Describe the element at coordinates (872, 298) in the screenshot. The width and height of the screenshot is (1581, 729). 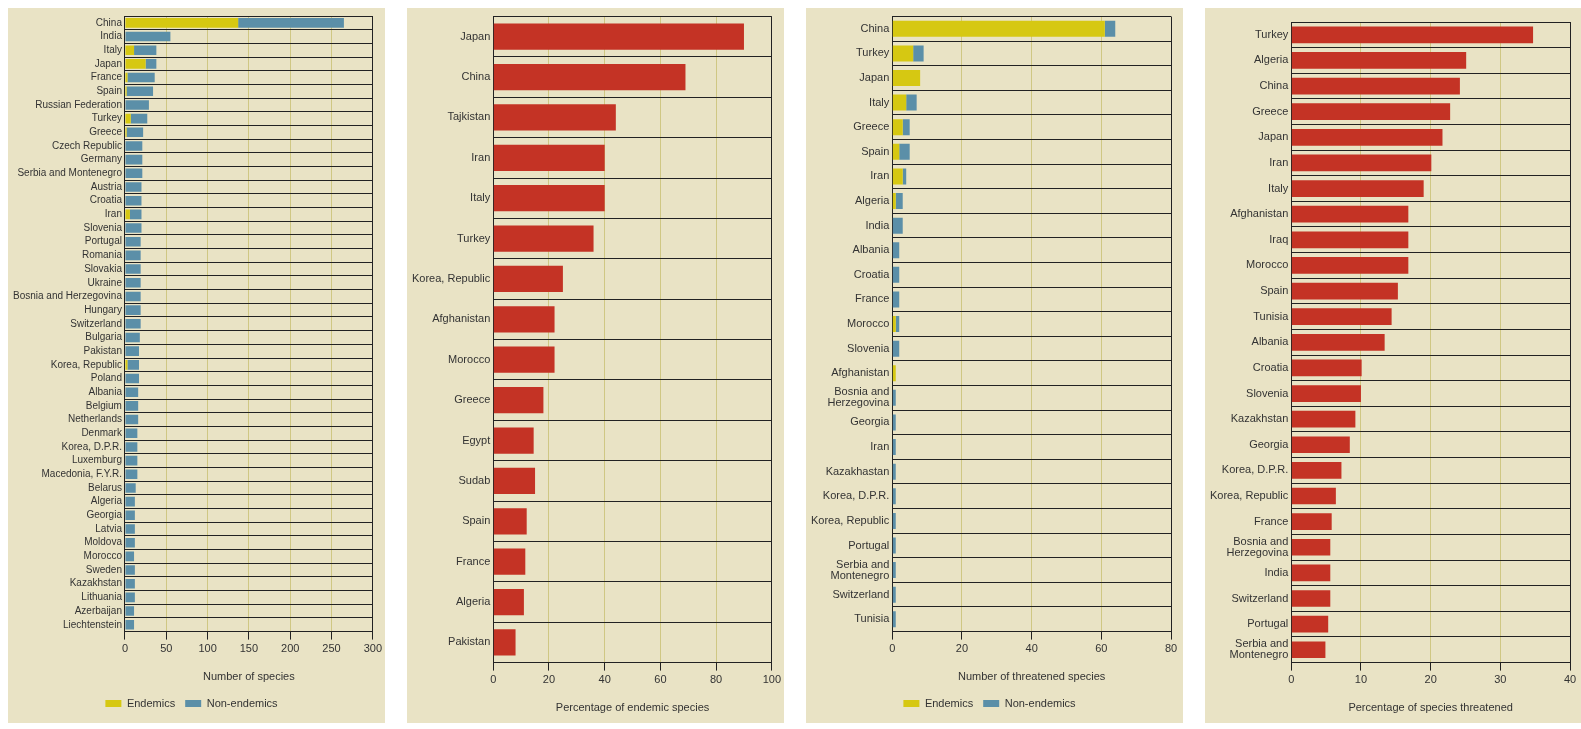
I see `y-tick-label: France` at that location.